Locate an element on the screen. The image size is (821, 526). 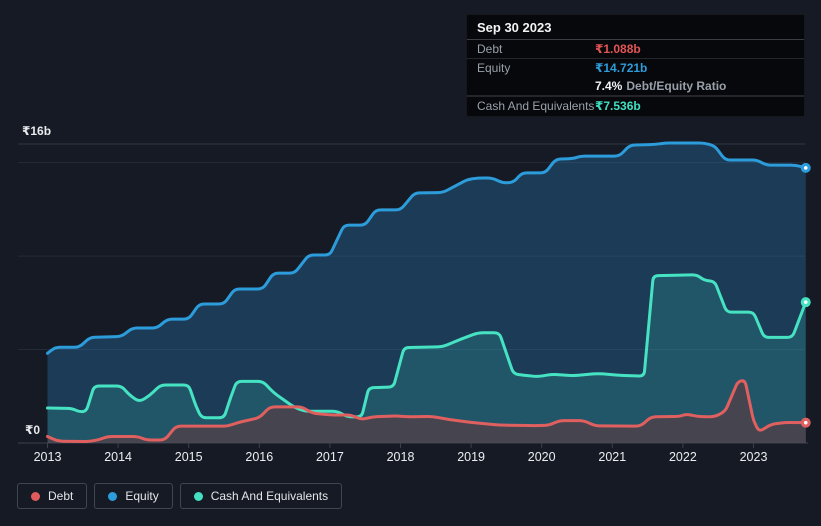
equity-end-marker-core is located at coordinates (805, 168).